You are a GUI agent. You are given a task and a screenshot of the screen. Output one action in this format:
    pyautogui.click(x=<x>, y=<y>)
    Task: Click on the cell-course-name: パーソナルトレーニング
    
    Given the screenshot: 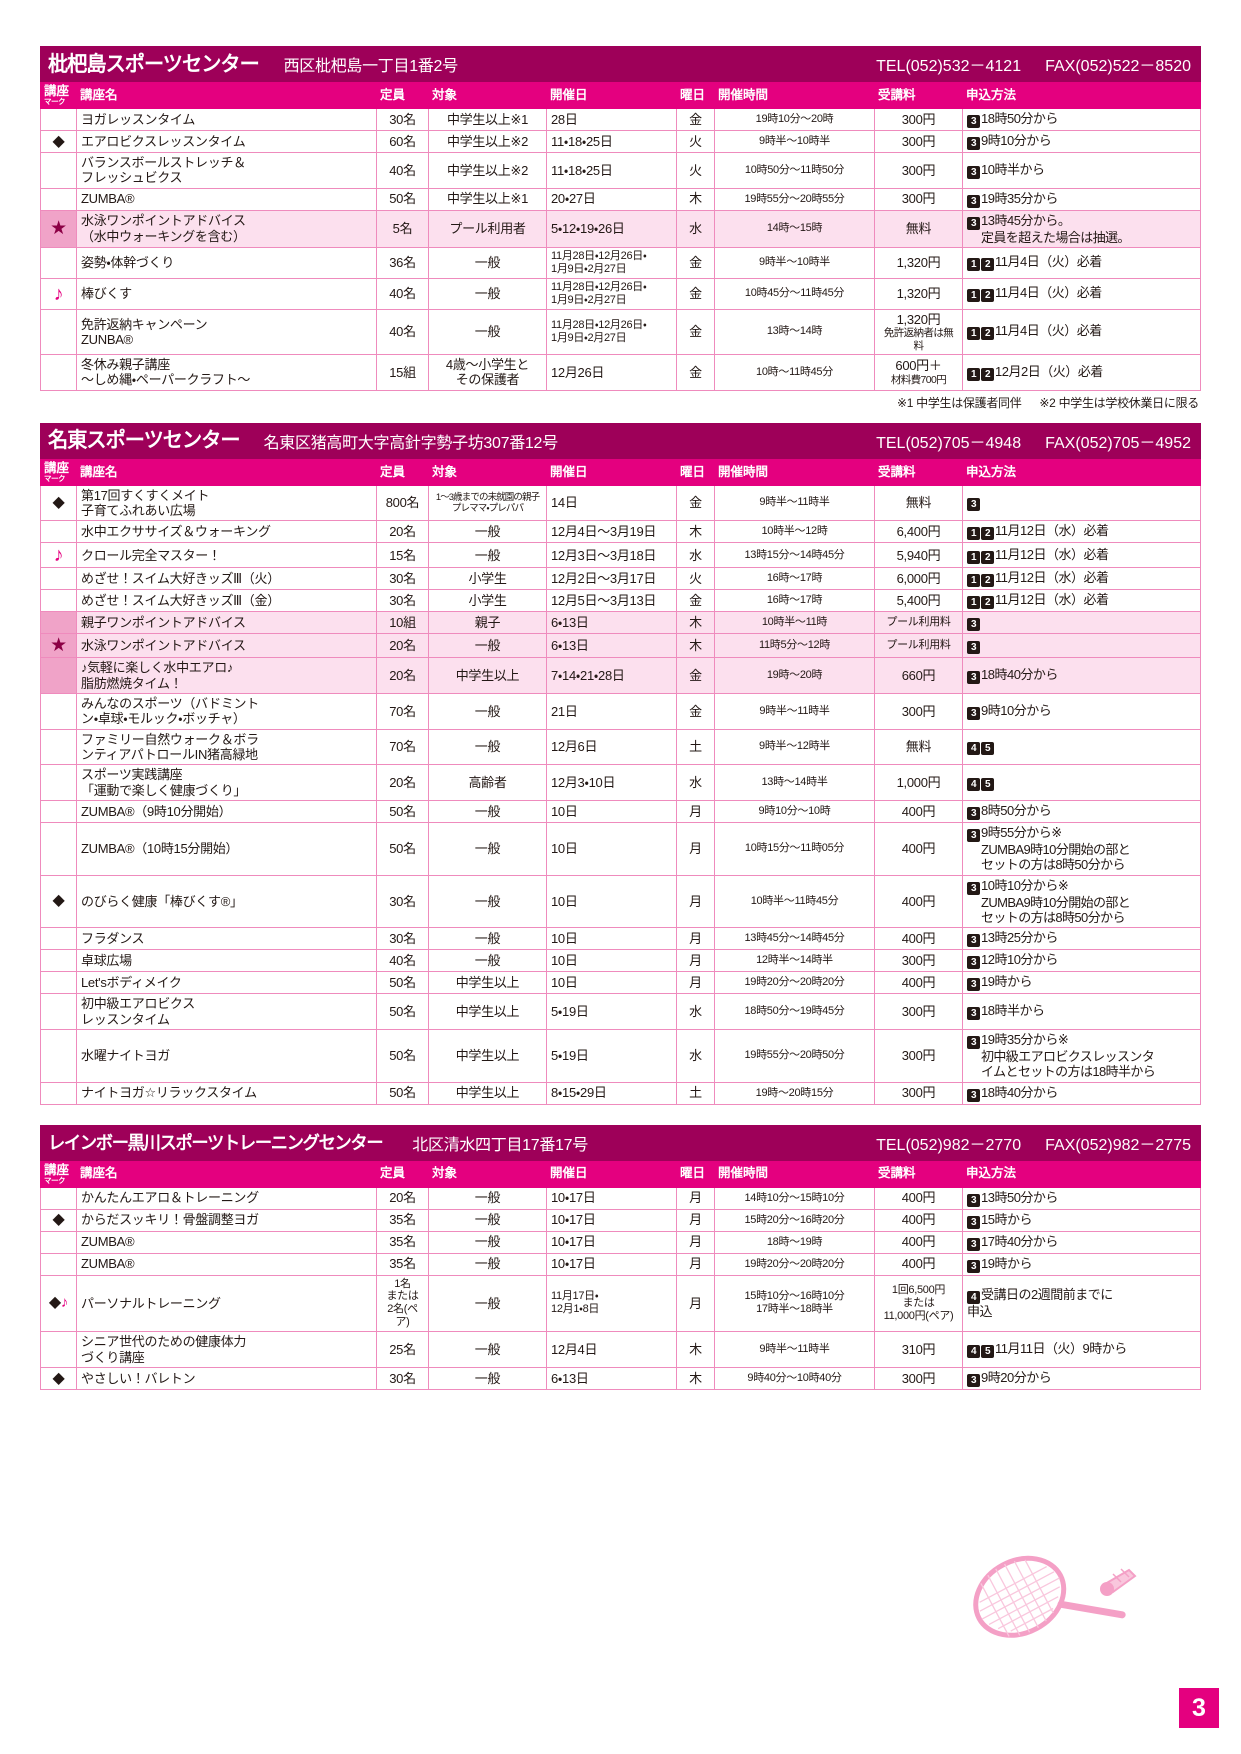 What is the action you would take?
    pyautogui.click(x=226, y=1303)
    